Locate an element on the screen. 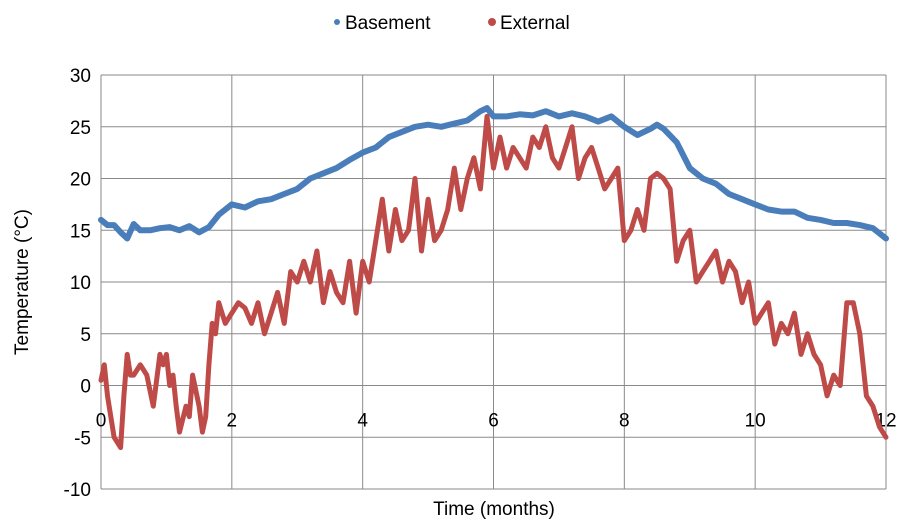 This screenshot has width=900, height=523. x-tick-label: 8 is located at coordinates (624, 421).